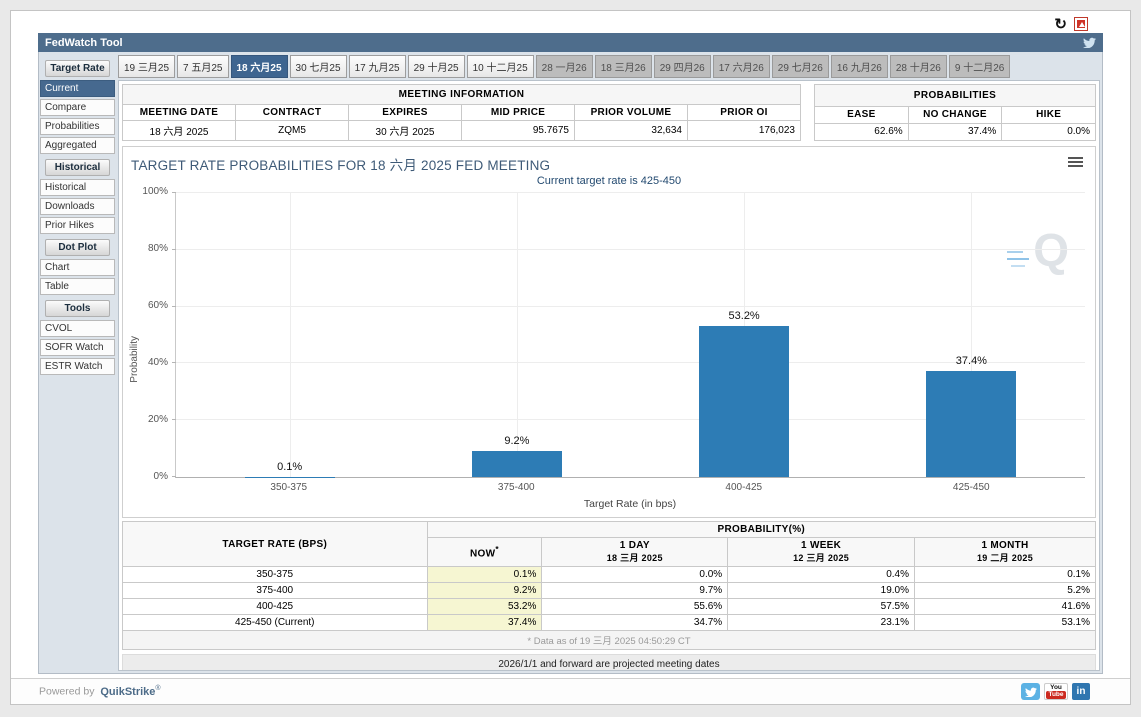  I want to click on probability-cell: 0.0%, so click(635, 574).